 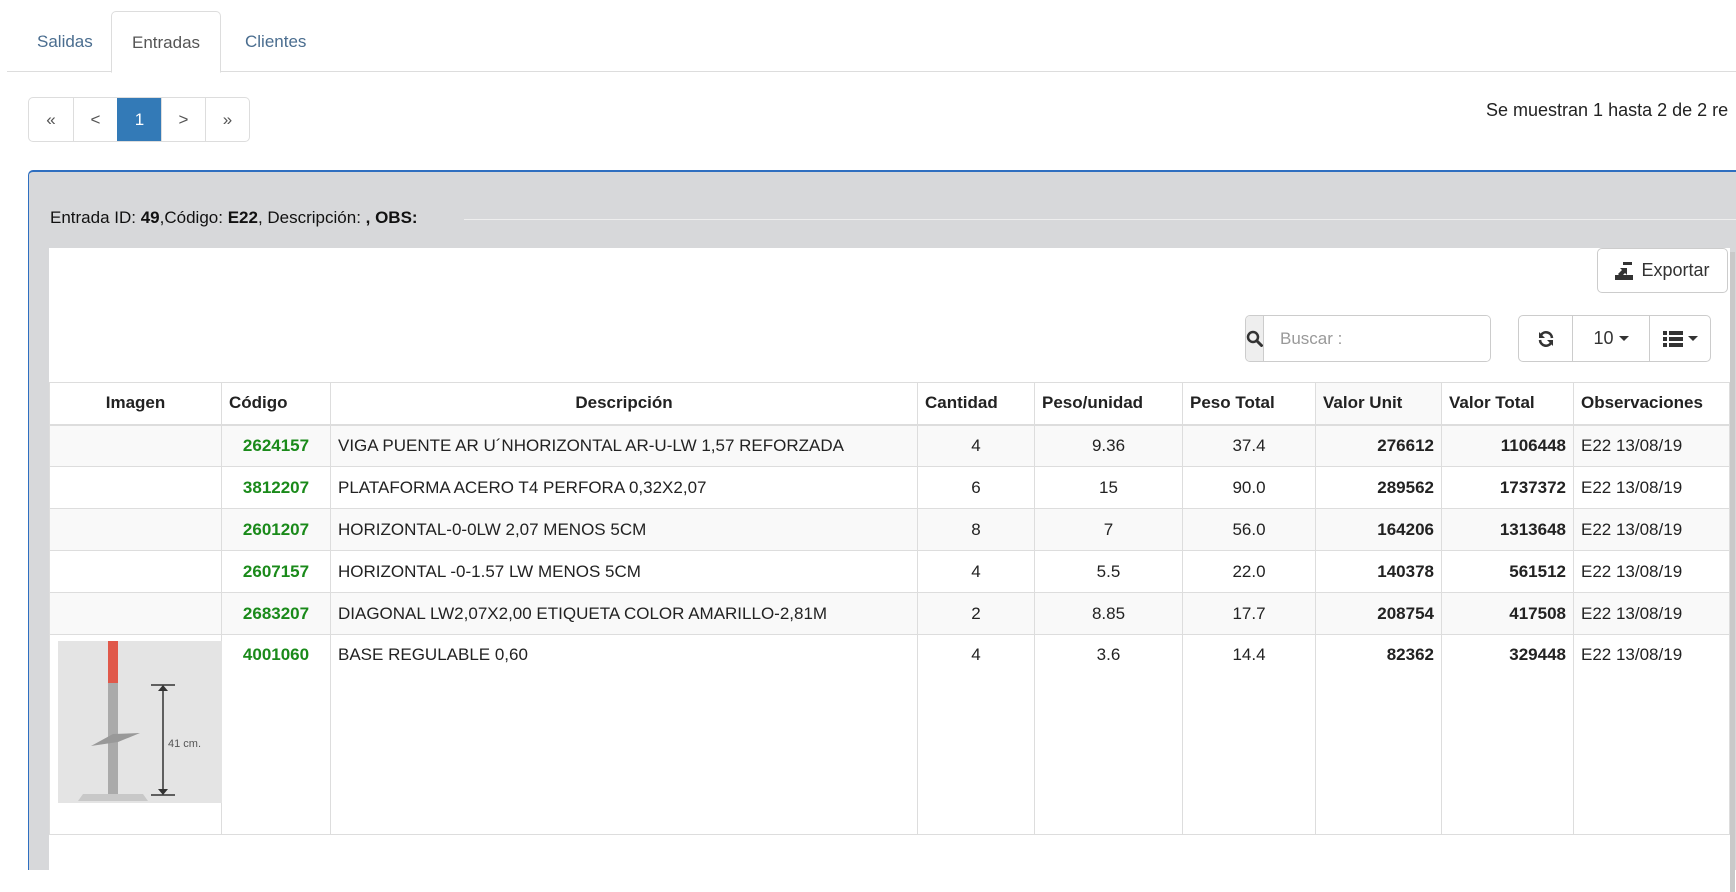 I want to click on valor-total-cell: 1313648, so click(x=1507, y=529).